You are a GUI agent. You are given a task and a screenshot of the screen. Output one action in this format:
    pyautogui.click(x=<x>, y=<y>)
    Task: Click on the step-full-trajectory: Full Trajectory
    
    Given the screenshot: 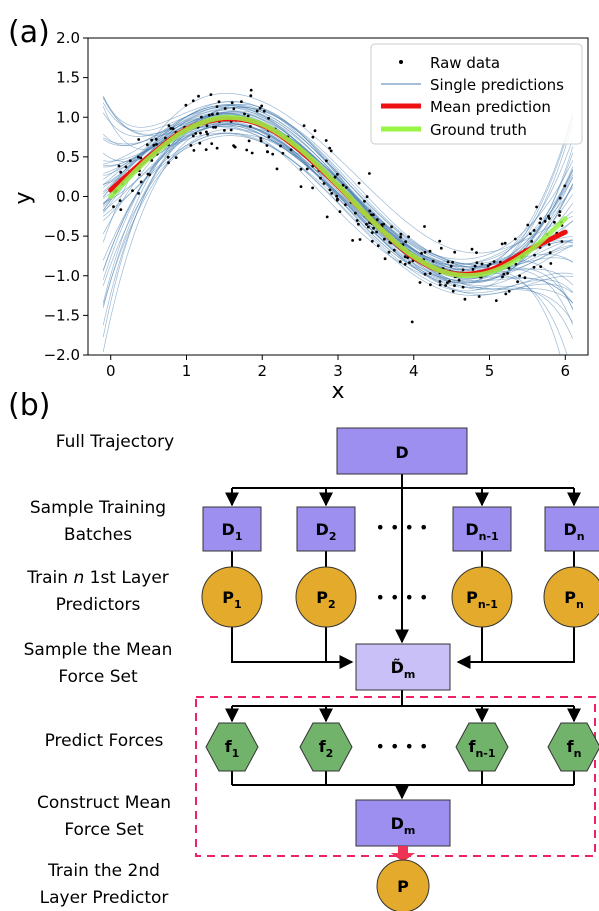 What is the action you would take?
    pyautogui.click(x=115, y=442)
    